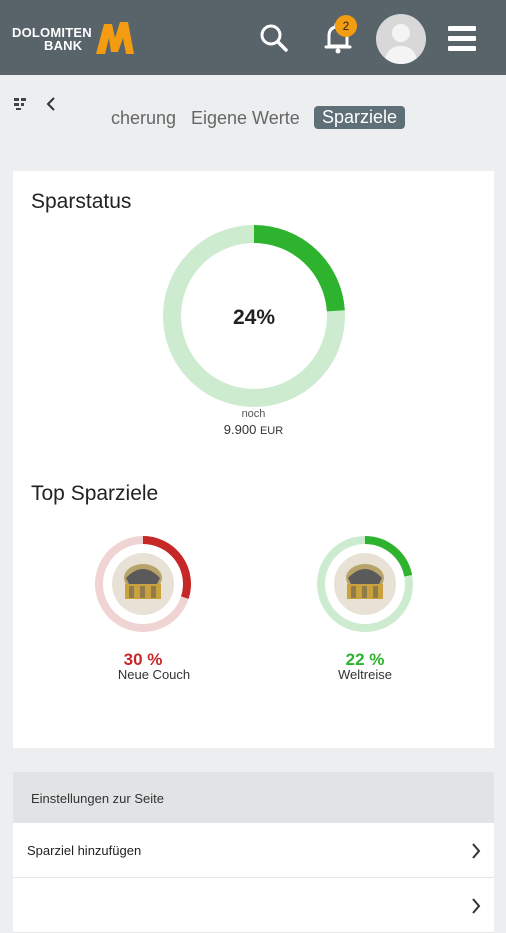  I want to click on goal-neue-couch-ring, so click(143, 584).